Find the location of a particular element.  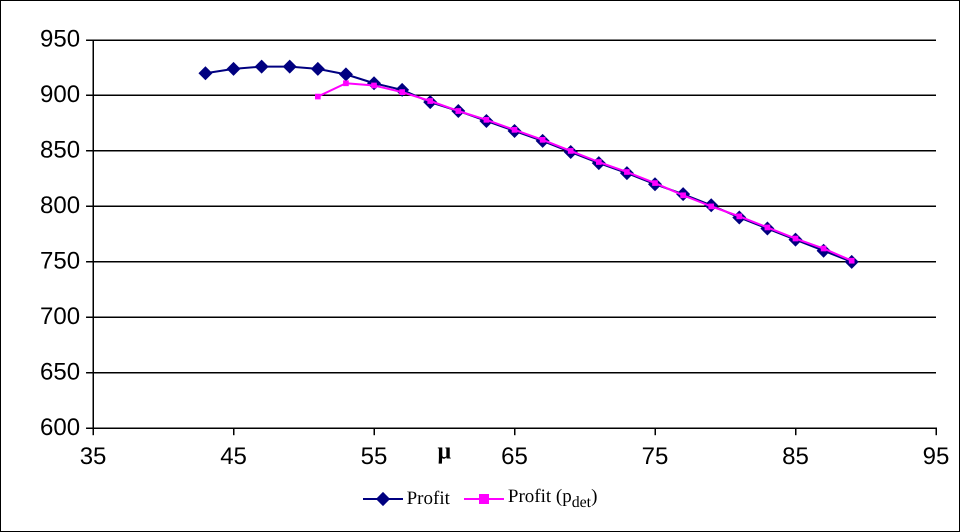

x-tick-label: 55 is located at coordinates (374, 456).